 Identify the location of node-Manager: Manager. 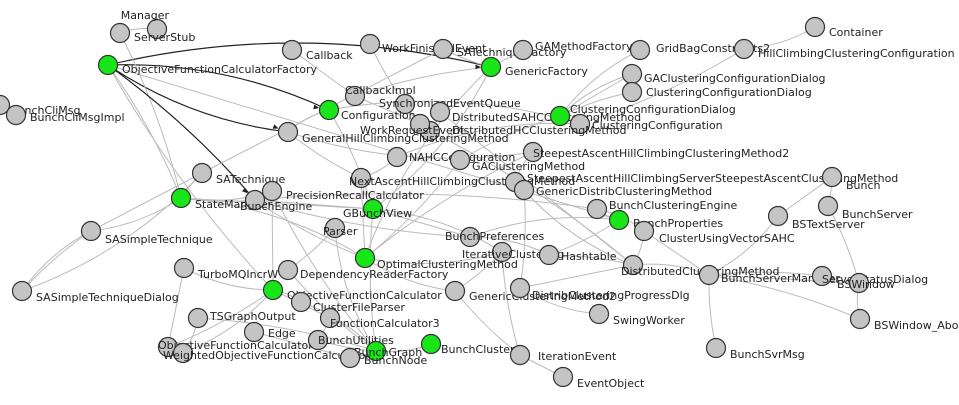
(145, 24).